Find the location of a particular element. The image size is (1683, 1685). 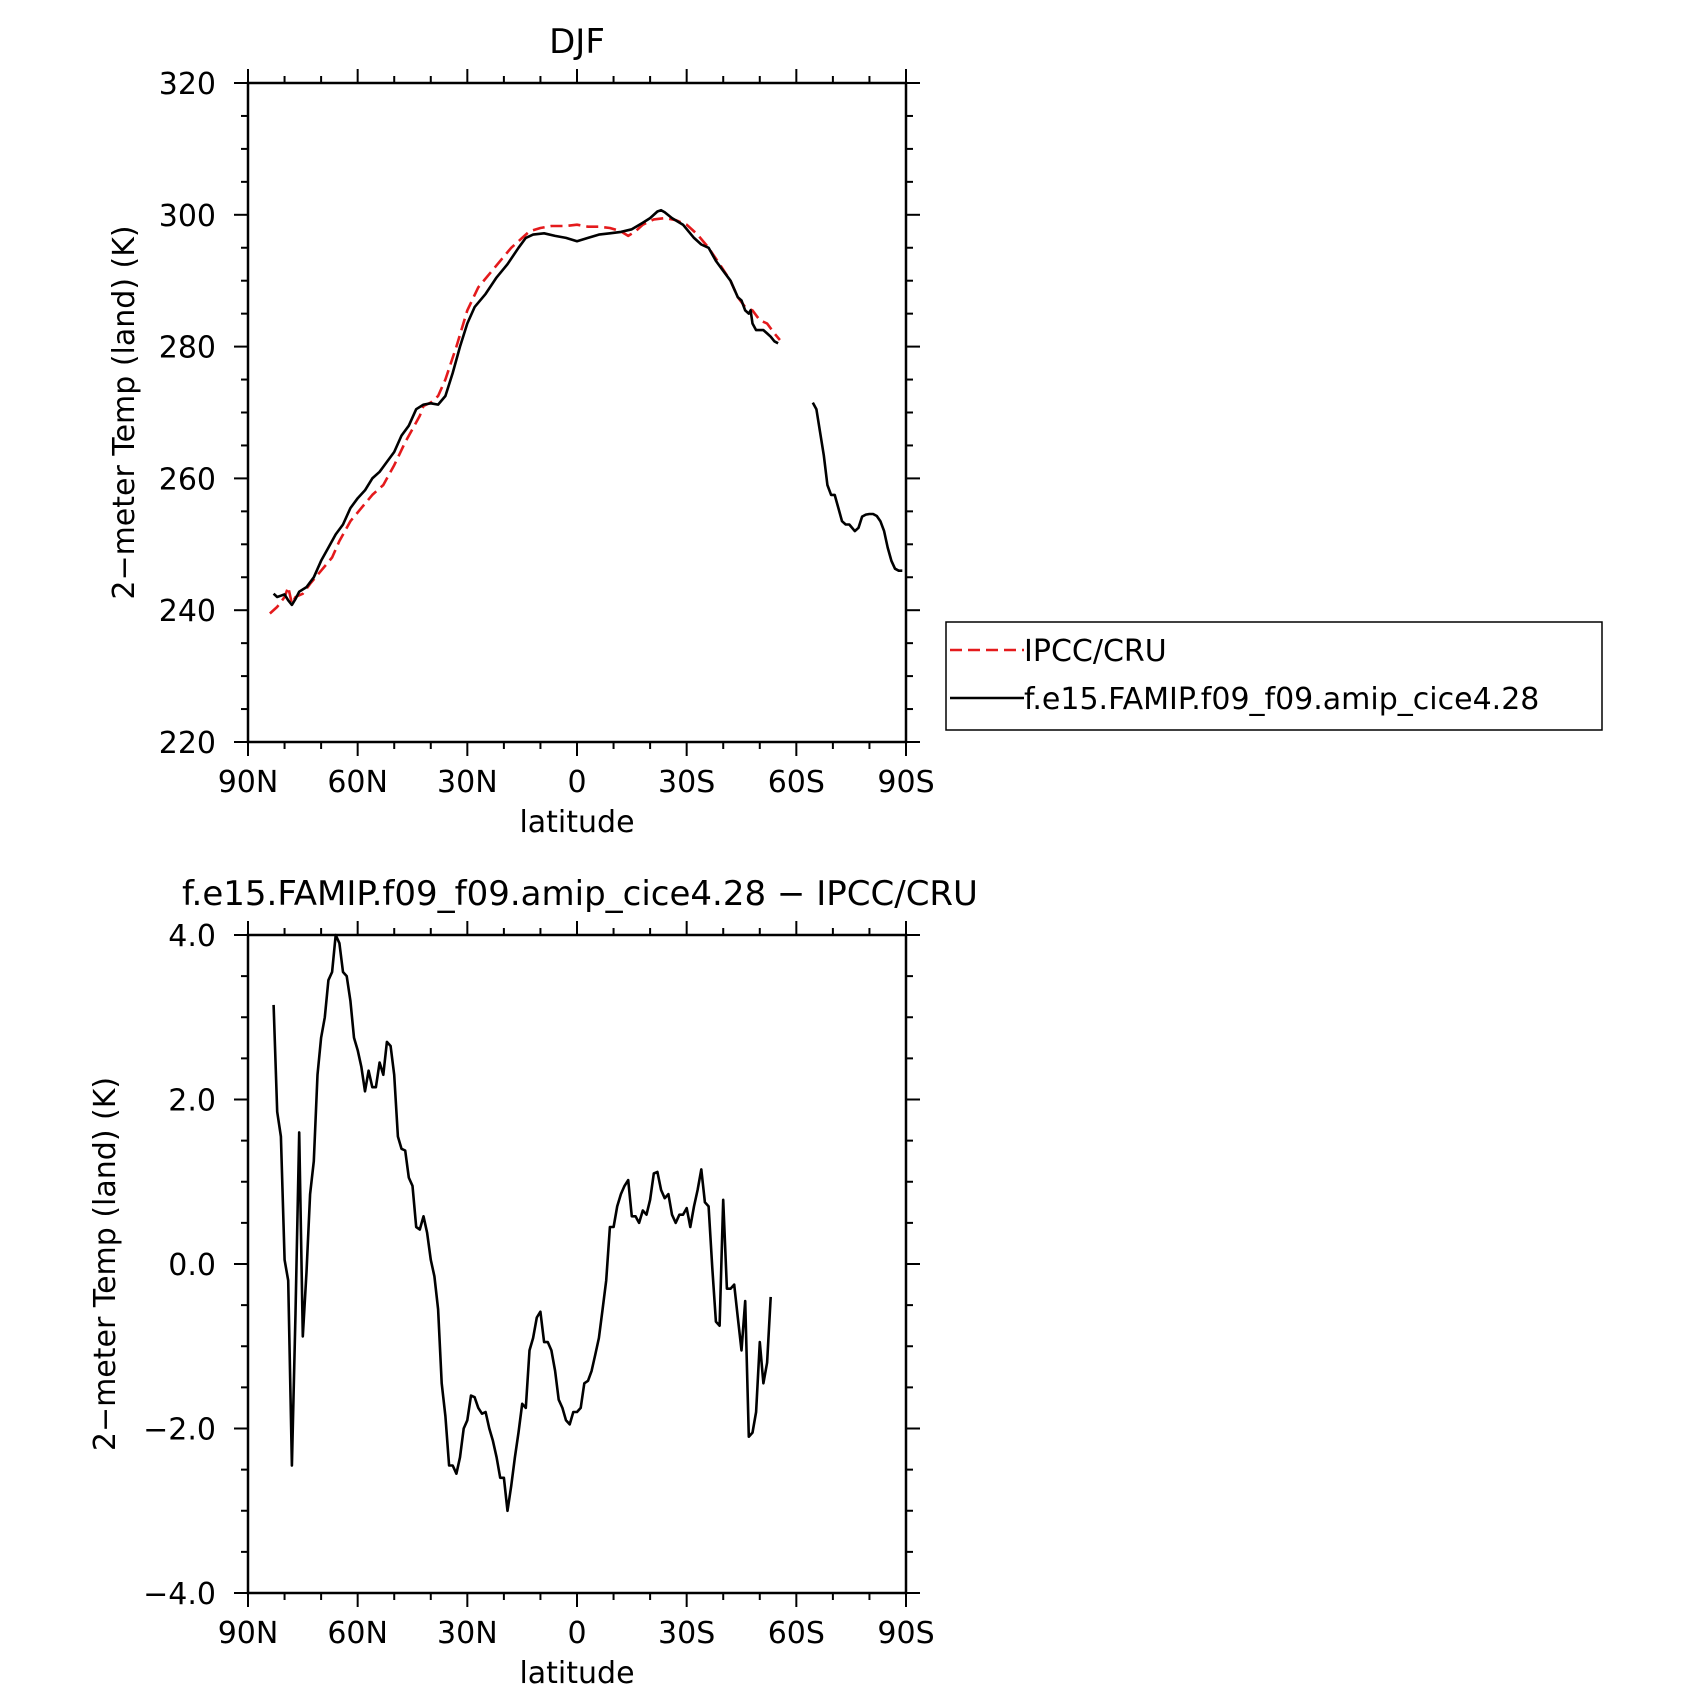

y-tick-label: 280 is located at coordinates (187, 348).